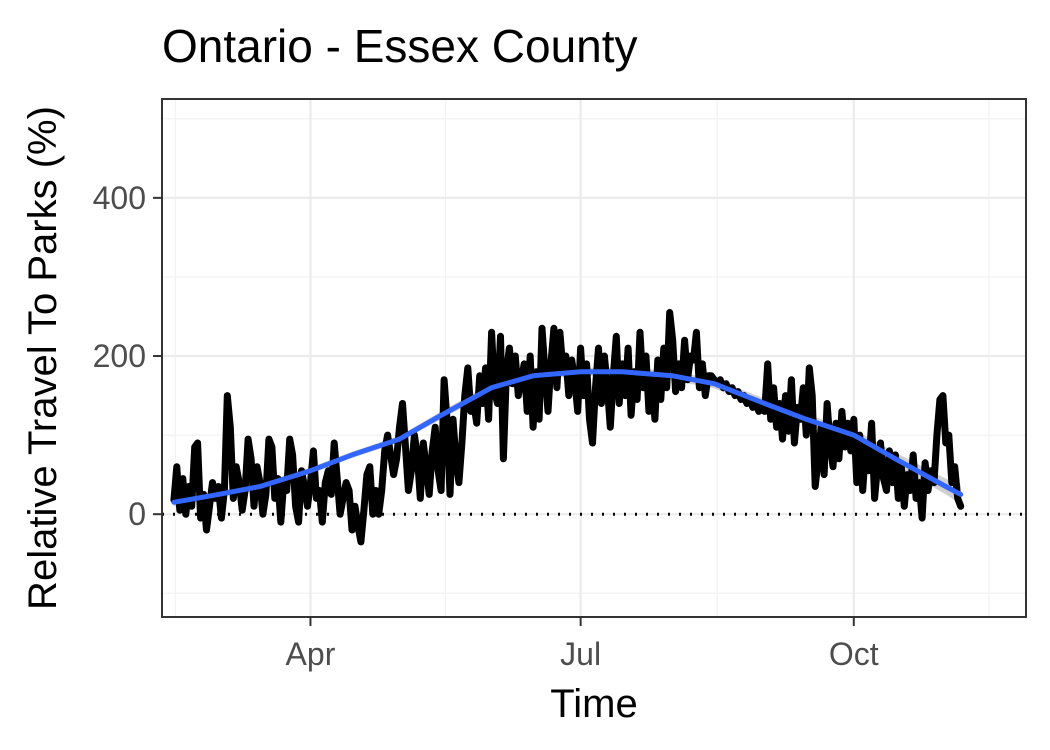 The image size is (1050, 750). Describe the element at coordinates (854, 654) in the screenshot. I see `x-tick-label: Oct` at that location.